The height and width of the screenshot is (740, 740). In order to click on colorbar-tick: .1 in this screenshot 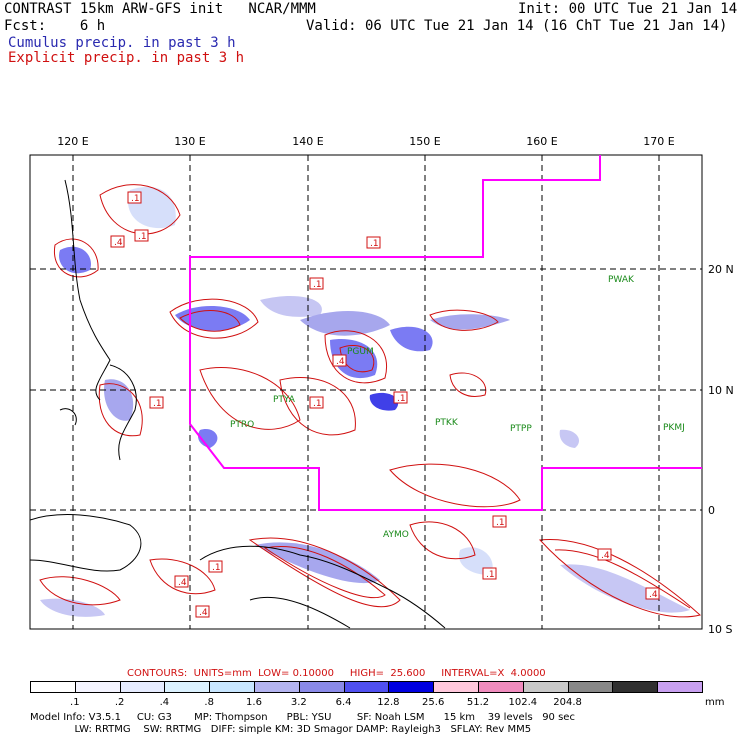, I will do `click(75, 702)`.